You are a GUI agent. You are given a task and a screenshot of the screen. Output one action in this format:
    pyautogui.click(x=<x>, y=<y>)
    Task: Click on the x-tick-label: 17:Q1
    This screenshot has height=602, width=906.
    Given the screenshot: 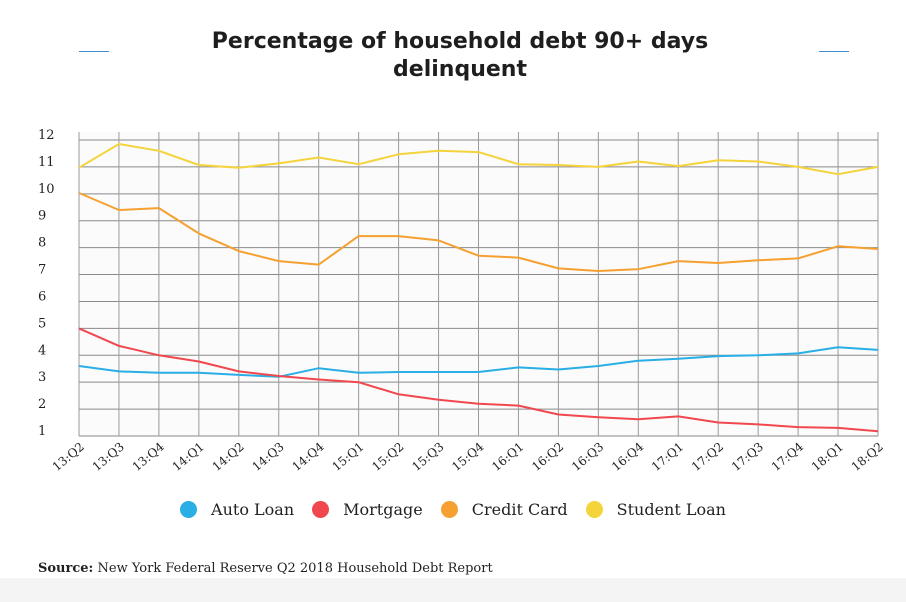 What is the action you would take?
    pyautogui.click(x=667, y=457)
    